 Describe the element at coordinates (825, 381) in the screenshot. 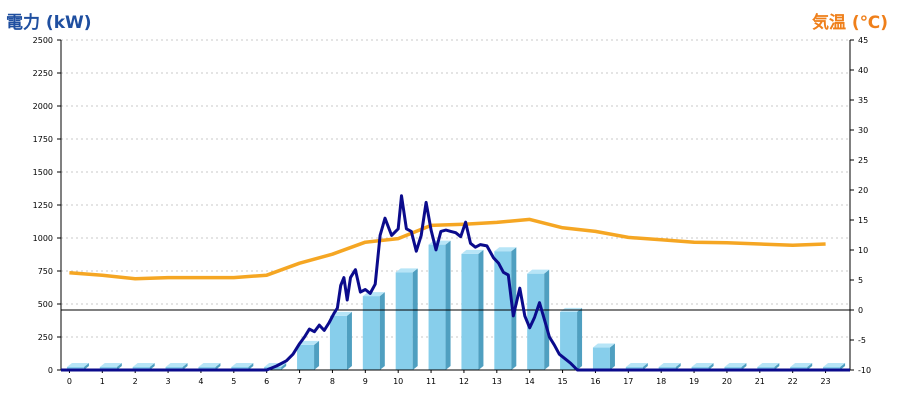

I see `x-tick-label: 23` at that location.